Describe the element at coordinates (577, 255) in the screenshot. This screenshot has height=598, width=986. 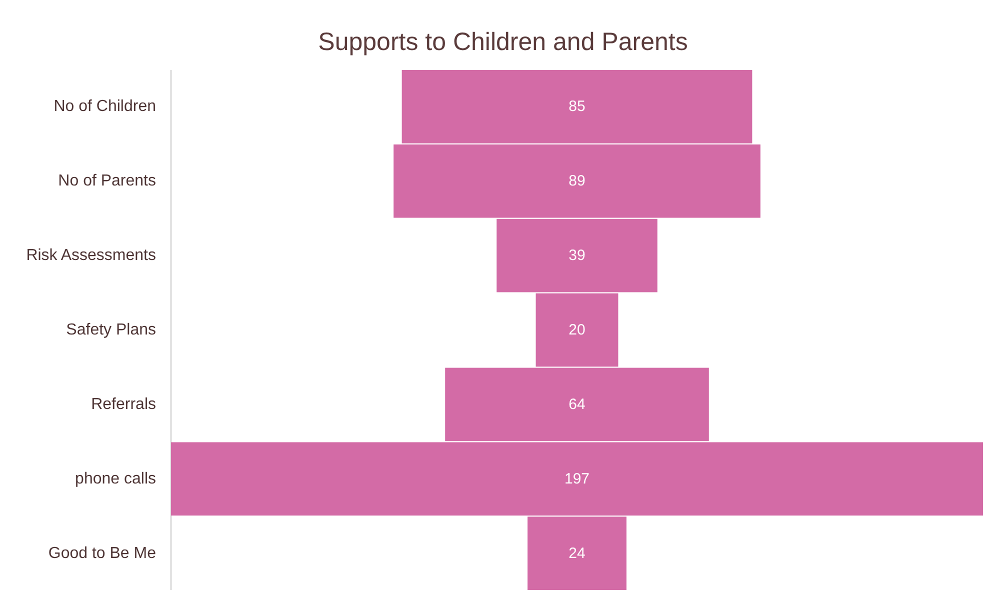
I see `data-label: 39` at that location.